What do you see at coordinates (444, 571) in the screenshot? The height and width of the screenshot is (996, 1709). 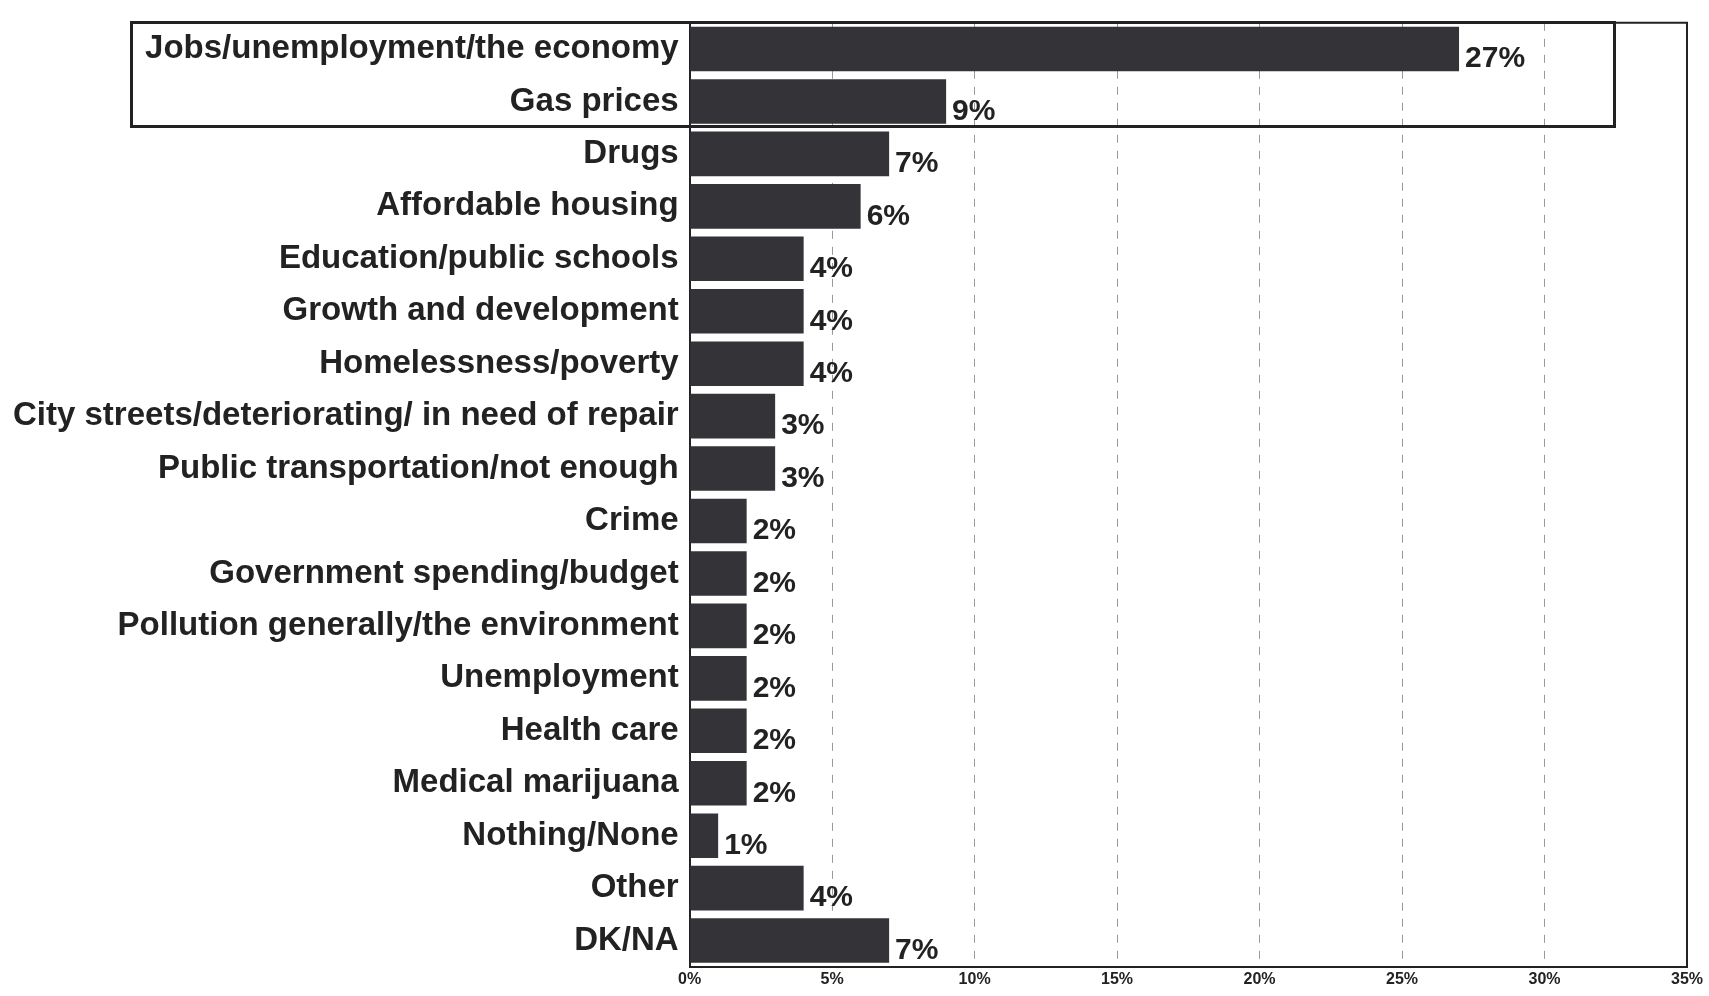 I see `y-tick-label: Government spending/budget` at bounding box center [444, 571].